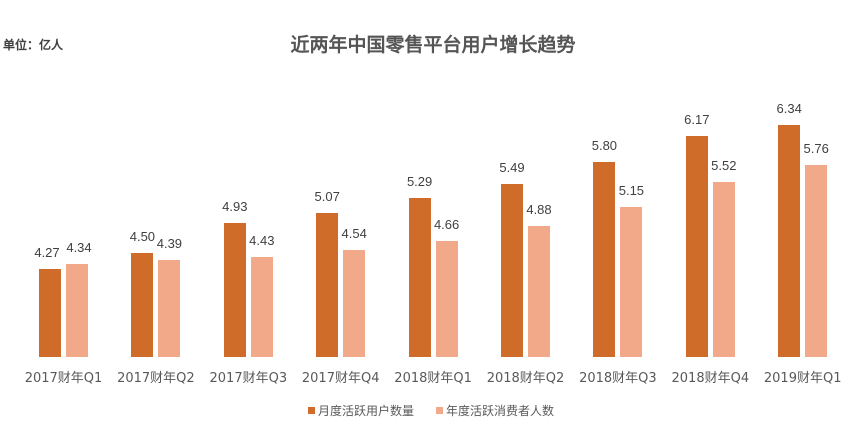  I want to click on x-axis-tick-label: 2017财年Q4, so click(340, 378).